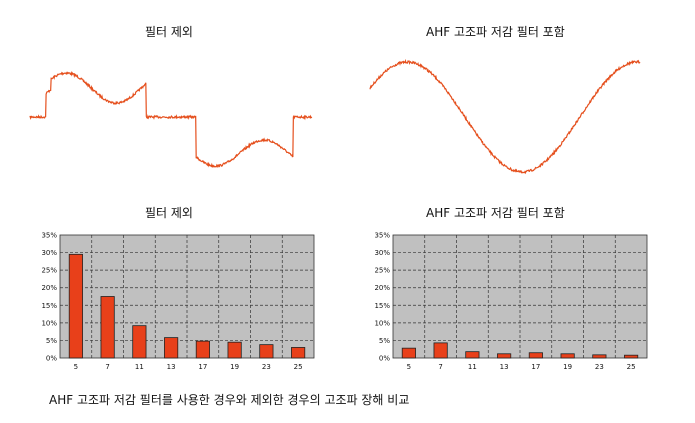 This screenshot has height=423, width=695. Describe the element at coordinates (495, 32) in the screenshot. I see `waveform-title-with-filter: AHF 고조파 저감 필터 포함` at that location.